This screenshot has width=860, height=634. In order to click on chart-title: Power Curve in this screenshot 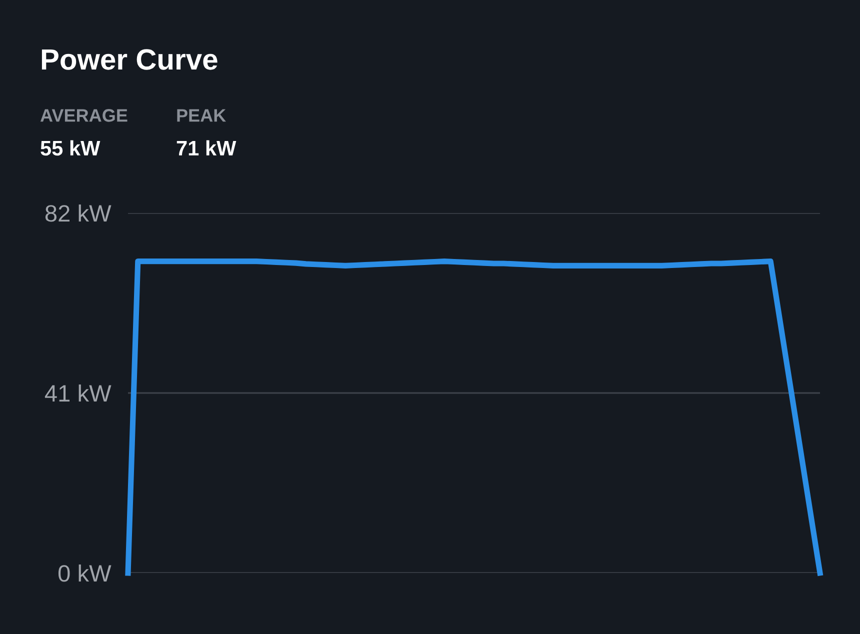, I will do `click(130, 59)`.